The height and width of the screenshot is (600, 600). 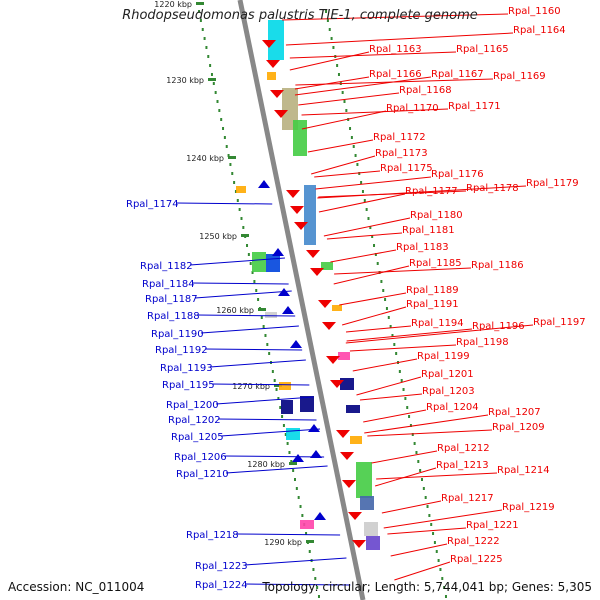 What do you see at coordinates (171, 299) in the screenshot?
I see `reverse-gene-label: Rpal_1187` at bounding box center [171, 299].